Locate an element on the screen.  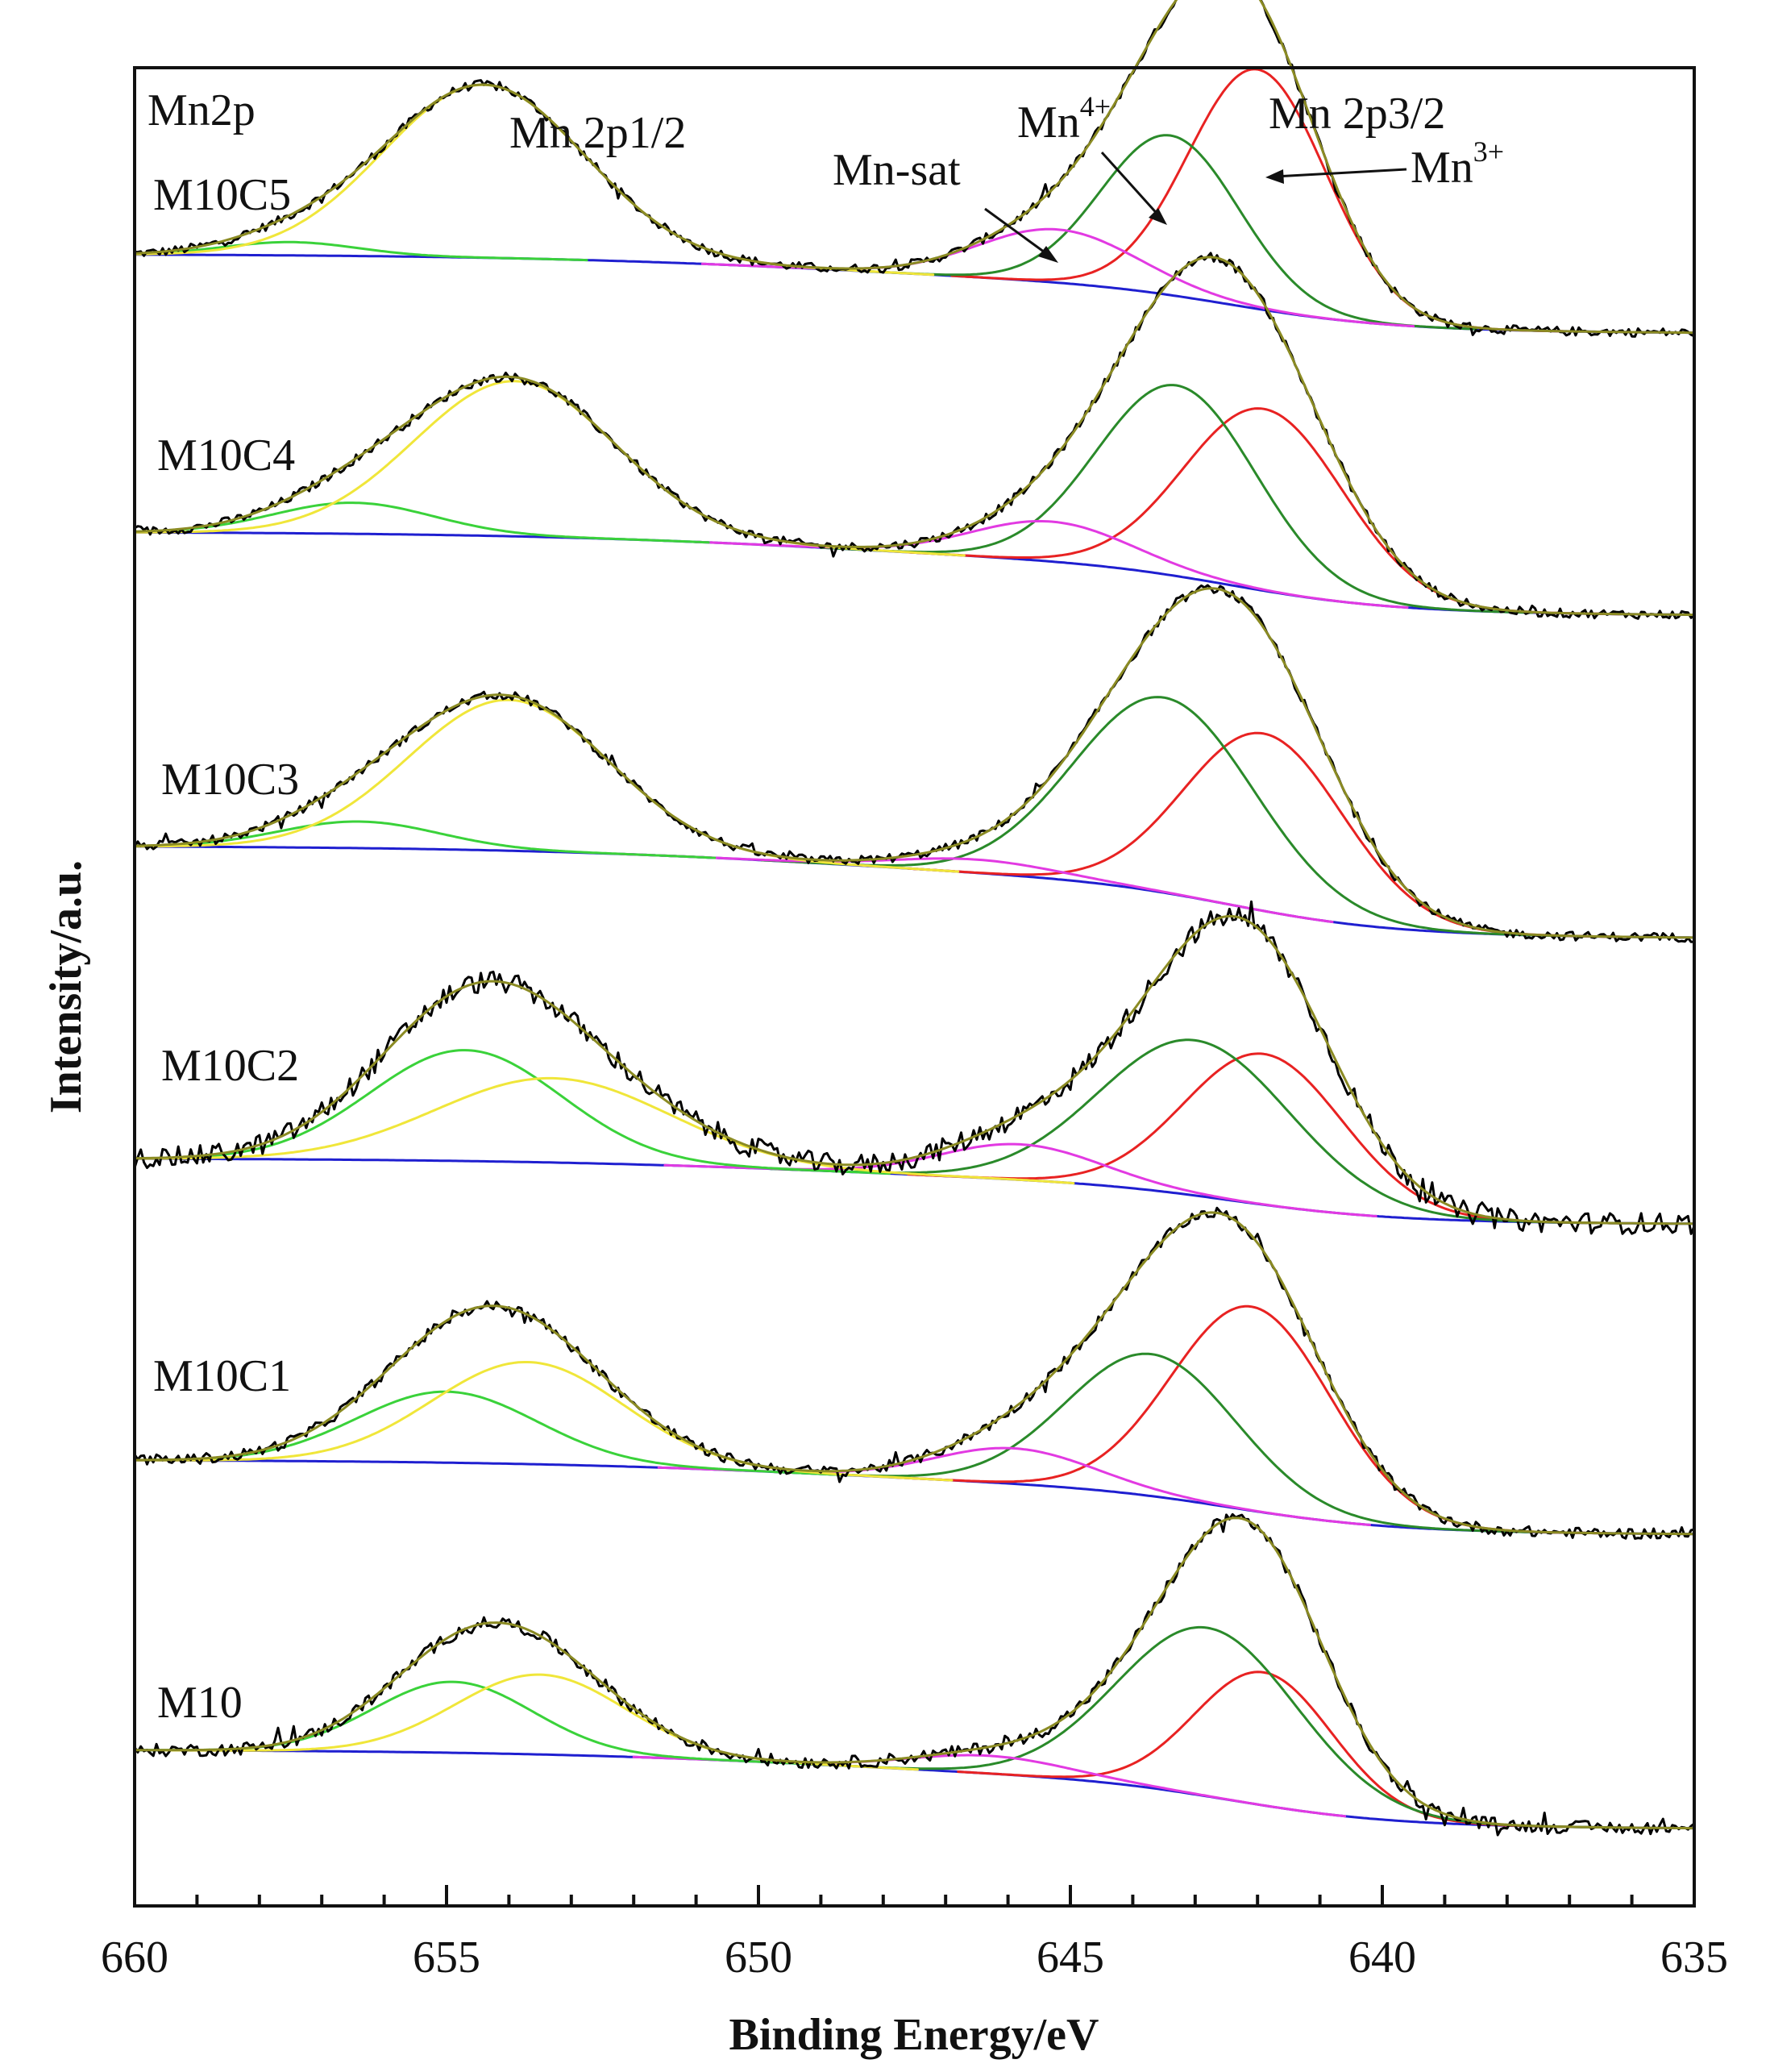
sample-label-m10c1: M10C1 is located at coordinates (222, 1376).